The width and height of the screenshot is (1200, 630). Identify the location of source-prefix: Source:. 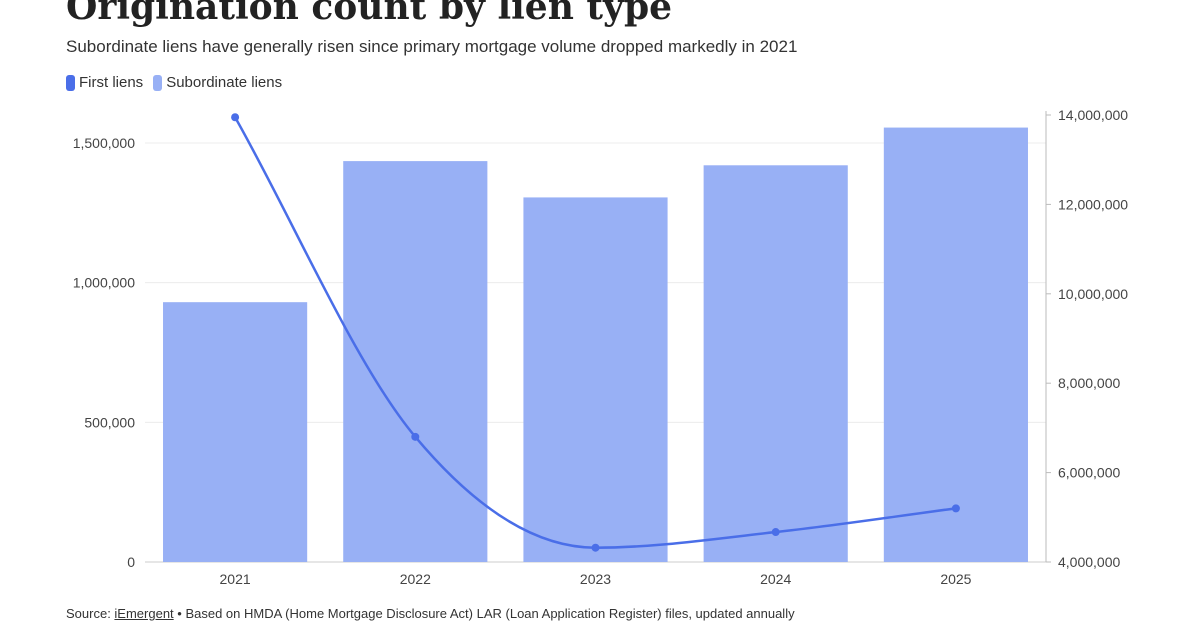
(90, 613).